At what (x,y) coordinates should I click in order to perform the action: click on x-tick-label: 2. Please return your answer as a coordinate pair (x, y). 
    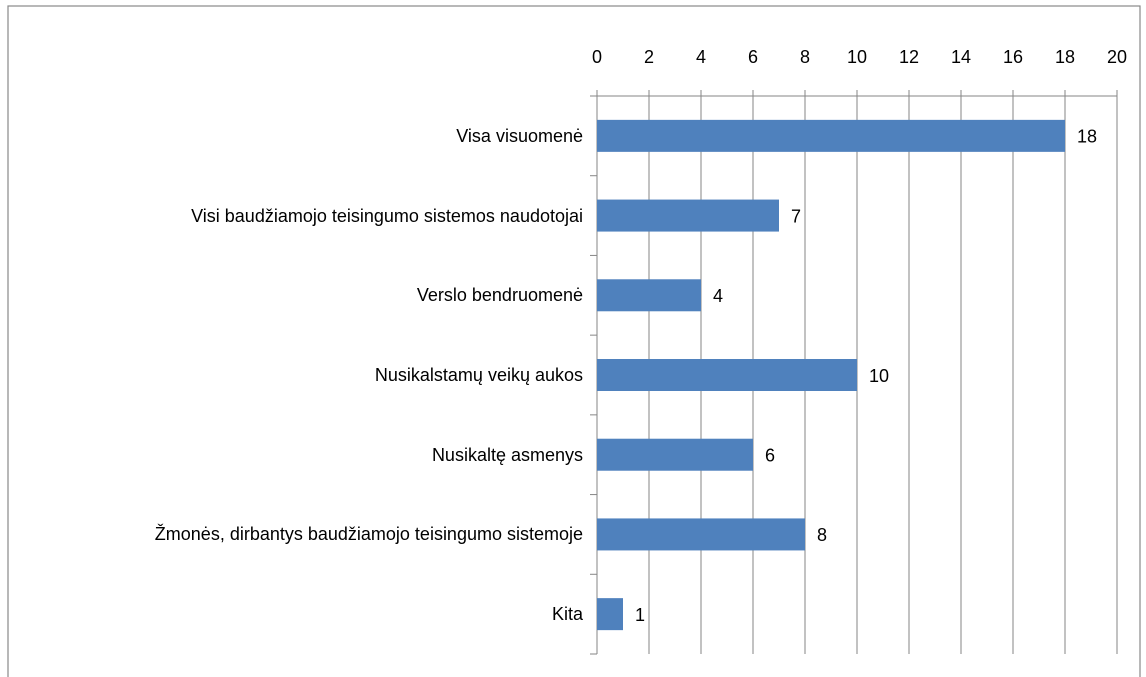
    Looking at the image, I should click on (649, 57).